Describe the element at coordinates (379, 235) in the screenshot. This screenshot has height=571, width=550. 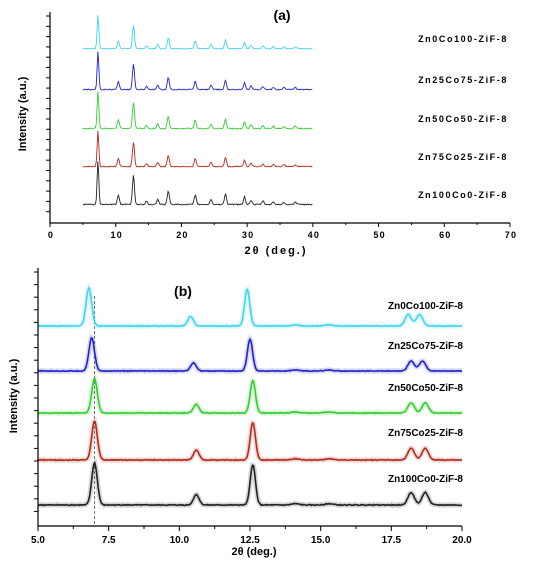
I see `panel-a-x-tick-label: 50` at that location.